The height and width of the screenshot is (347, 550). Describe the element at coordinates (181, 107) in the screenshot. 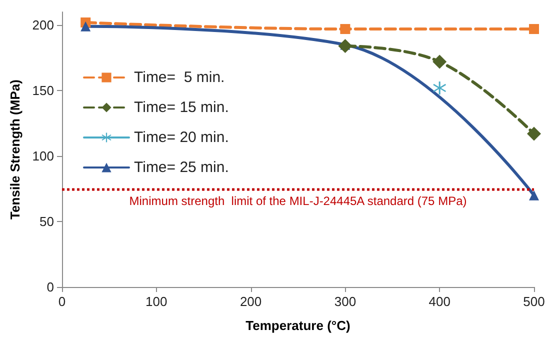

I see `legend-label: Time= 15 min.` at that location.